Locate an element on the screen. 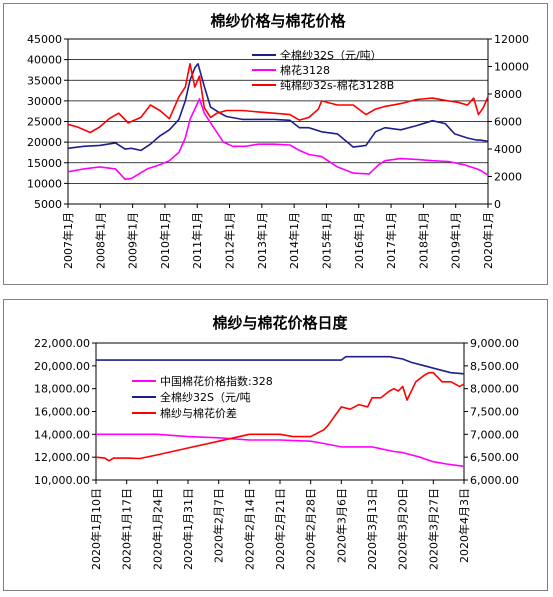 The height and width of the screenshot is (597, 553). x-tick-label: 2017年1月 is located at coordinates (391, 240).